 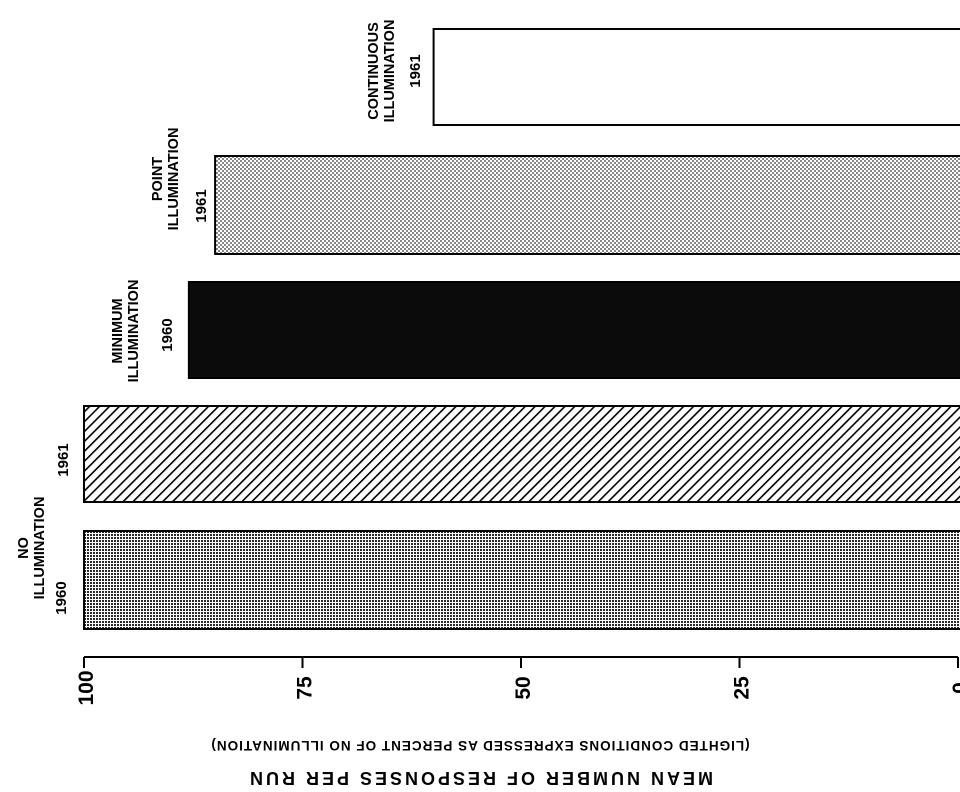 I want to click on tick-label-0: 0, so click(x=954, y=688).